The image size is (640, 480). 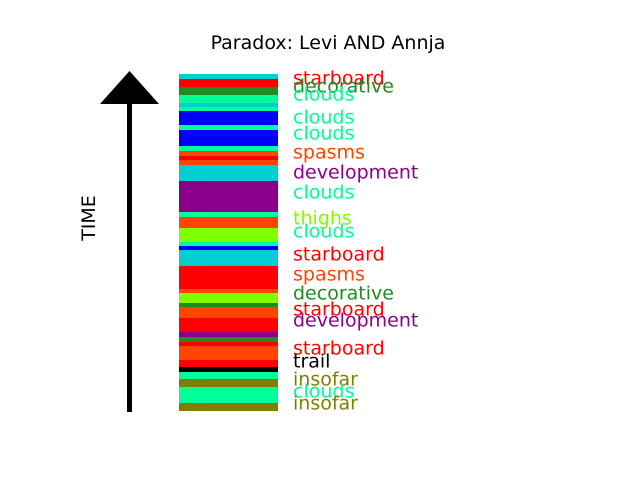 What do you see at coordinates (129, 241) in the screenshot?
I see `time-arrow` at bounding box center [129, 241].